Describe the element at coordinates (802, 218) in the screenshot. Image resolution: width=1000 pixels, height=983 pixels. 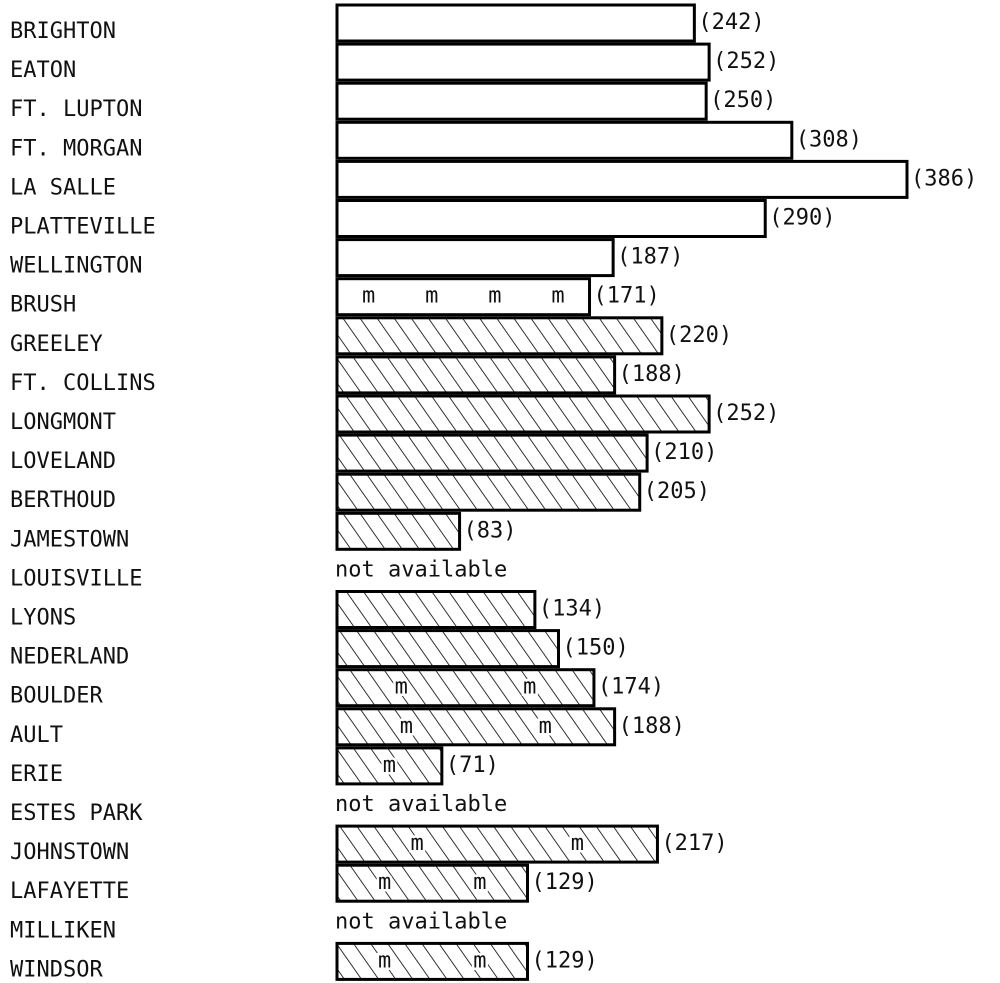
I see `value-label: (290)` at that location.